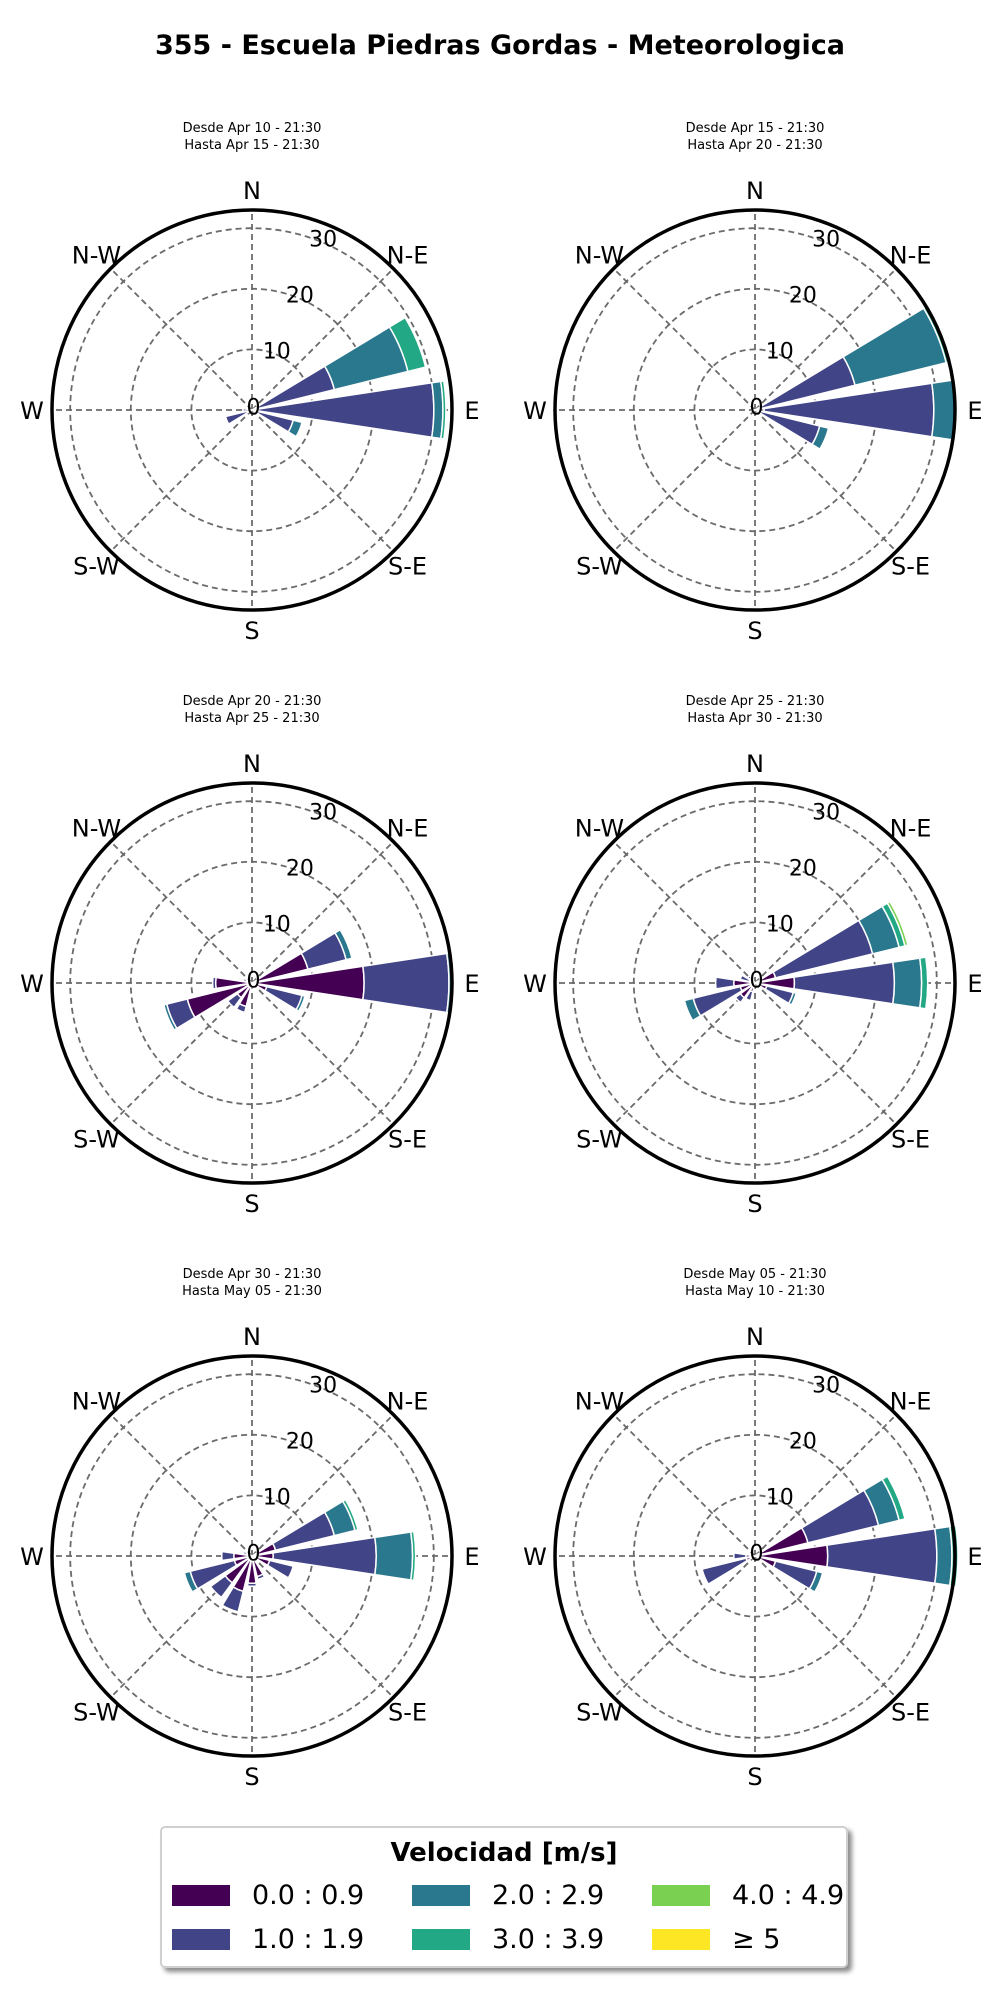 Image resolution: width=1000 pixels, height=2000 pixels. What do you see at coordinates (754, 718) in the screenshot?
I see `windrose-subtitle: Hasta Apr 30 - 21:30` at bounding box center [754, 718].